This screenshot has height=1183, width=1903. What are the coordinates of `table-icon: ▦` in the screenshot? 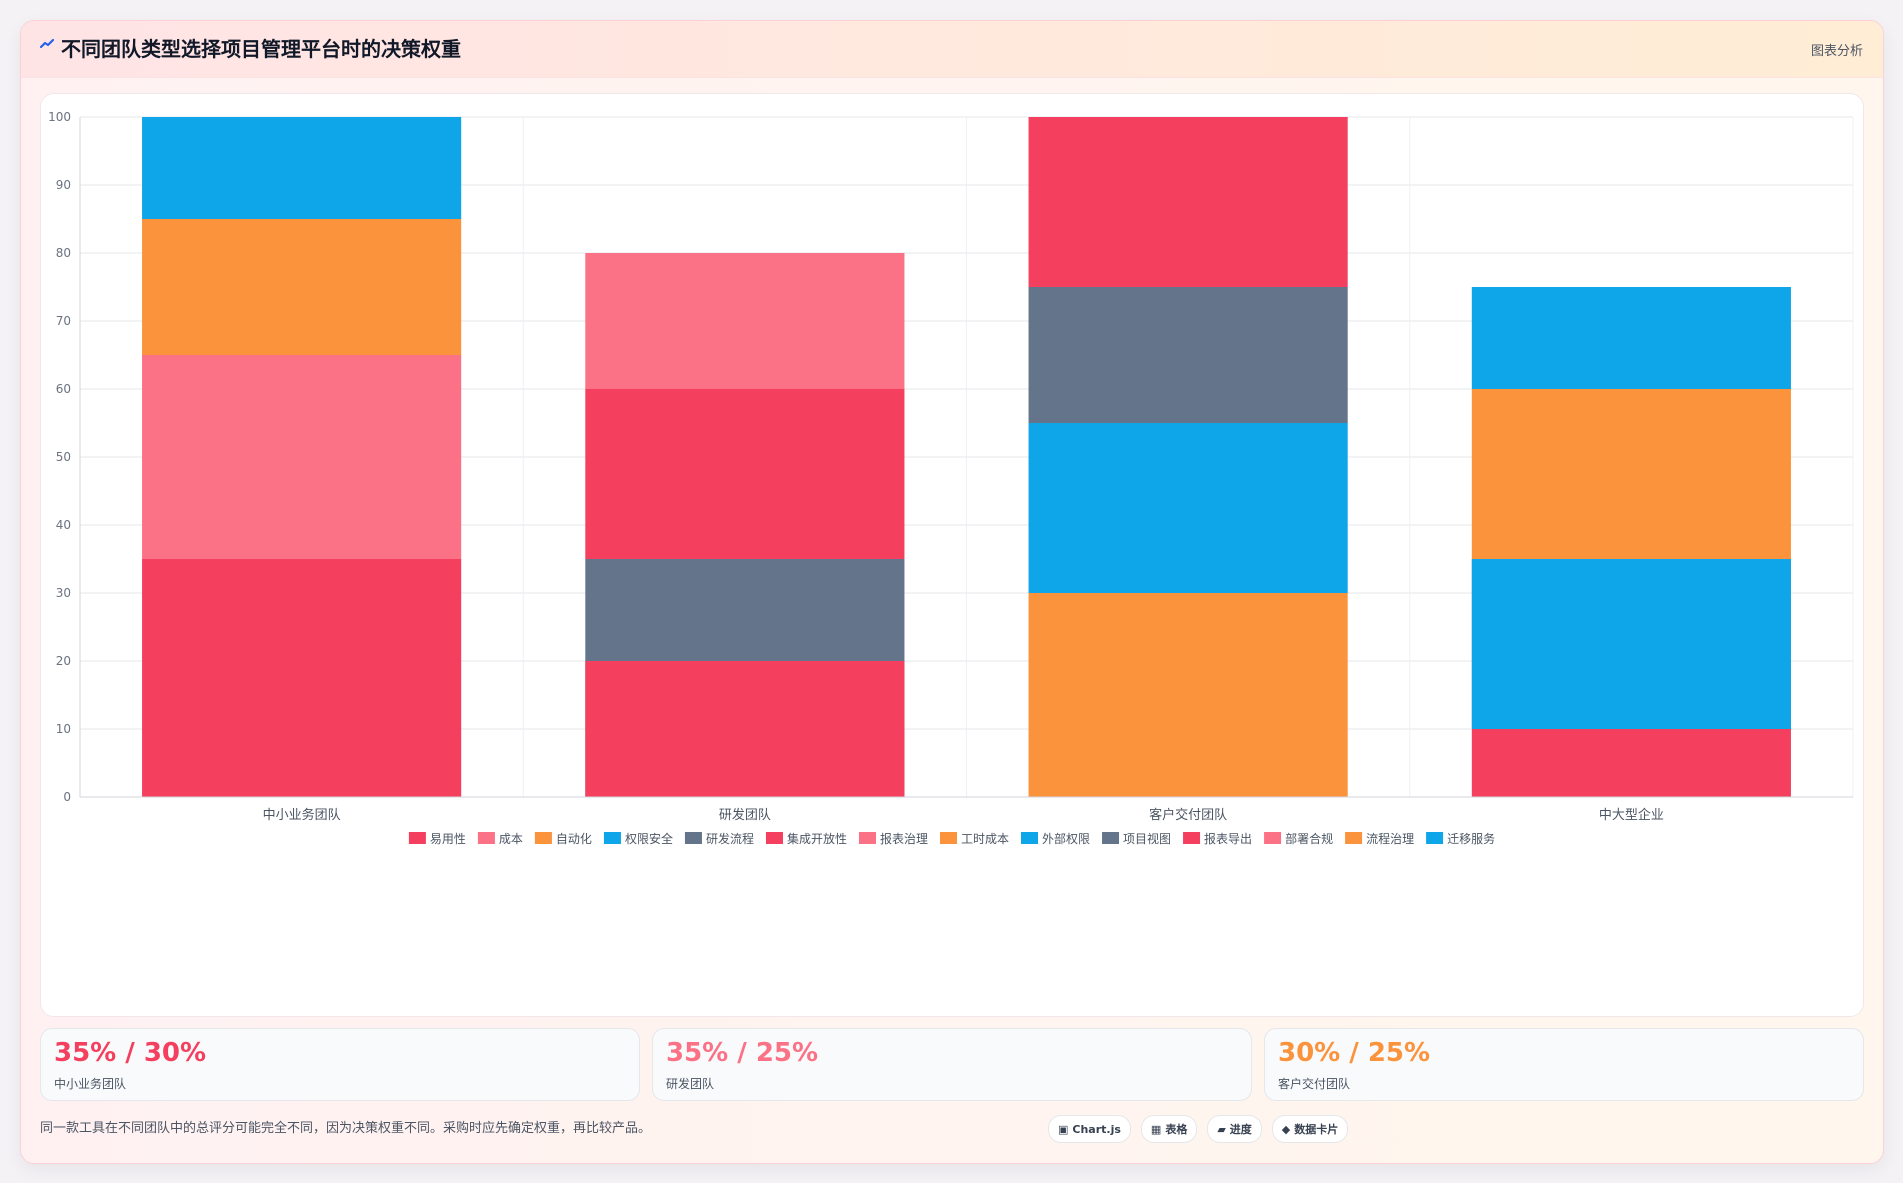 It's located at (1156, 1129).